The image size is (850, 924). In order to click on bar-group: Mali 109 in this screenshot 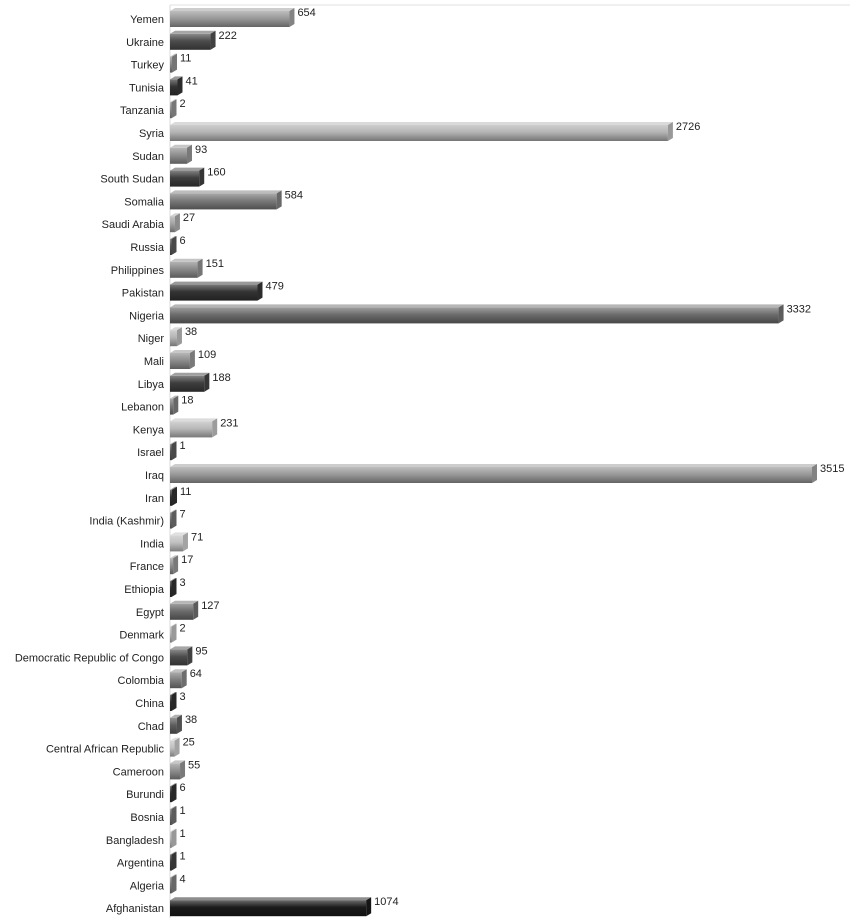, I will do `click(180, 359)`.